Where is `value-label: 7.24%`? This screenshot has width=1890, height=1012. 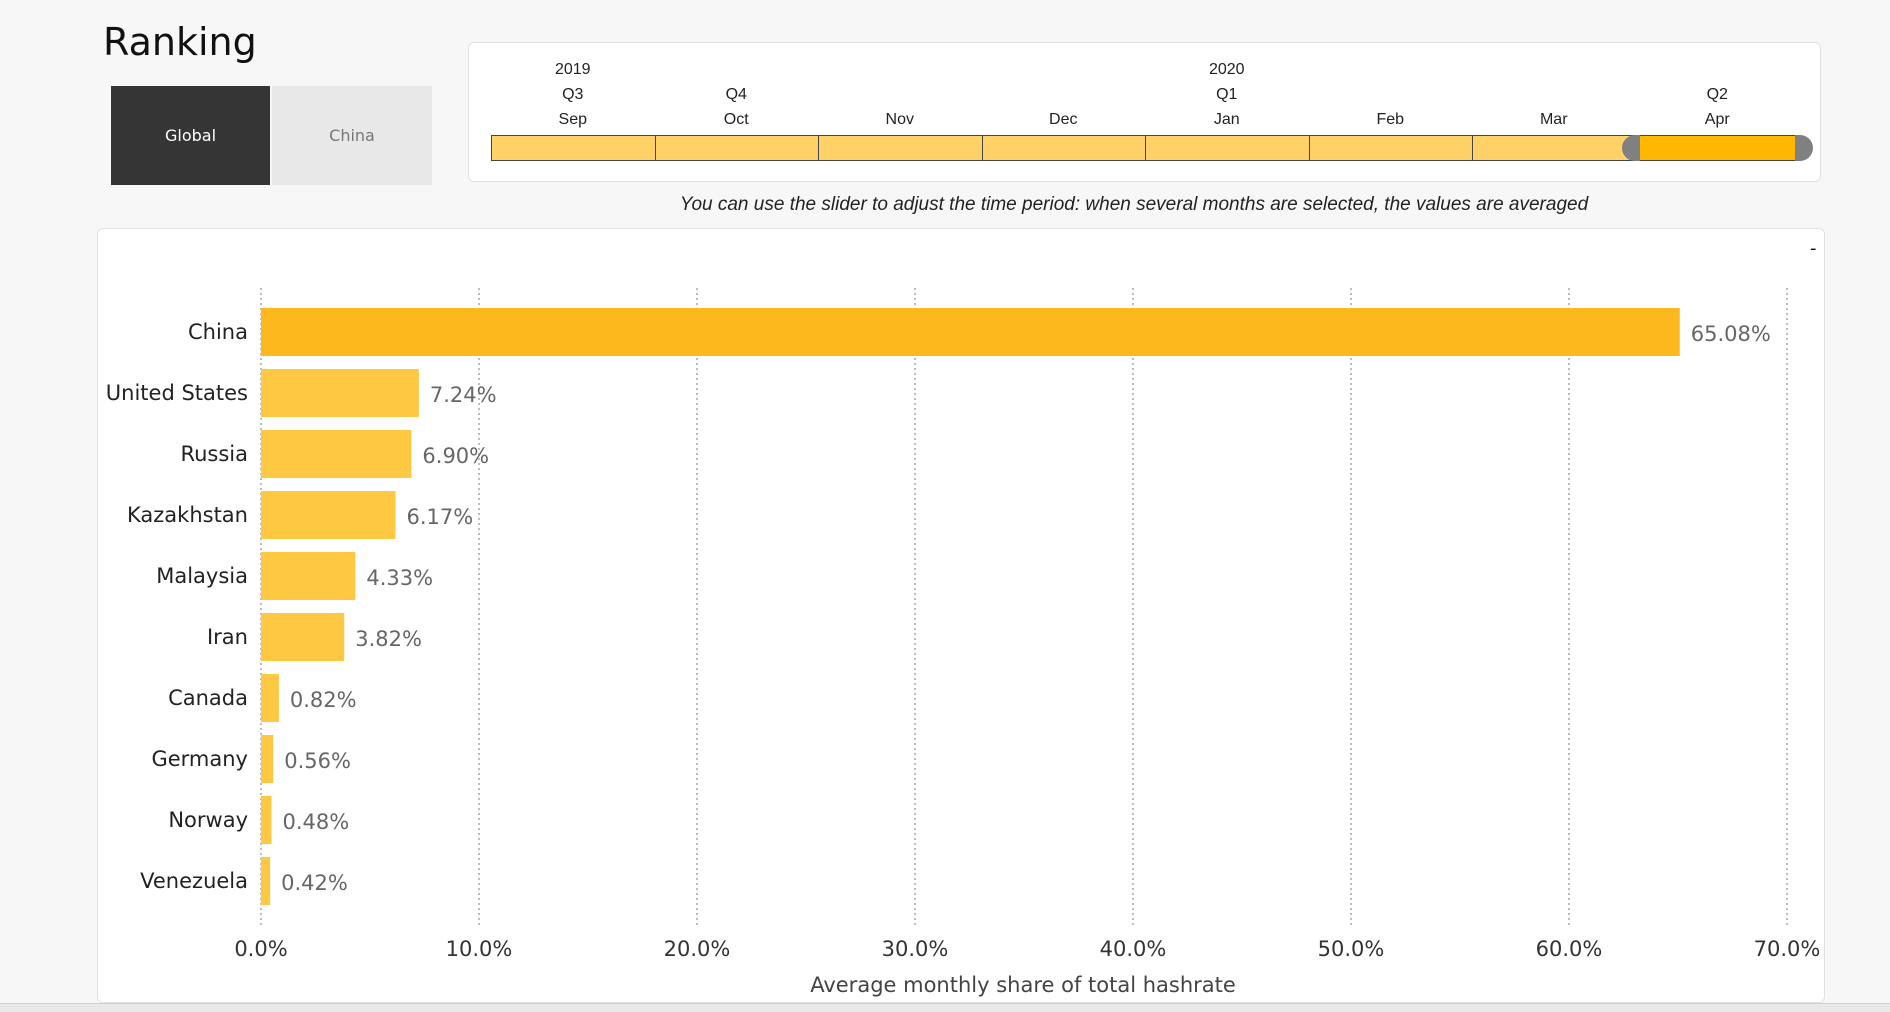
value-label: 7.24% is located at coordinates (463, 395).